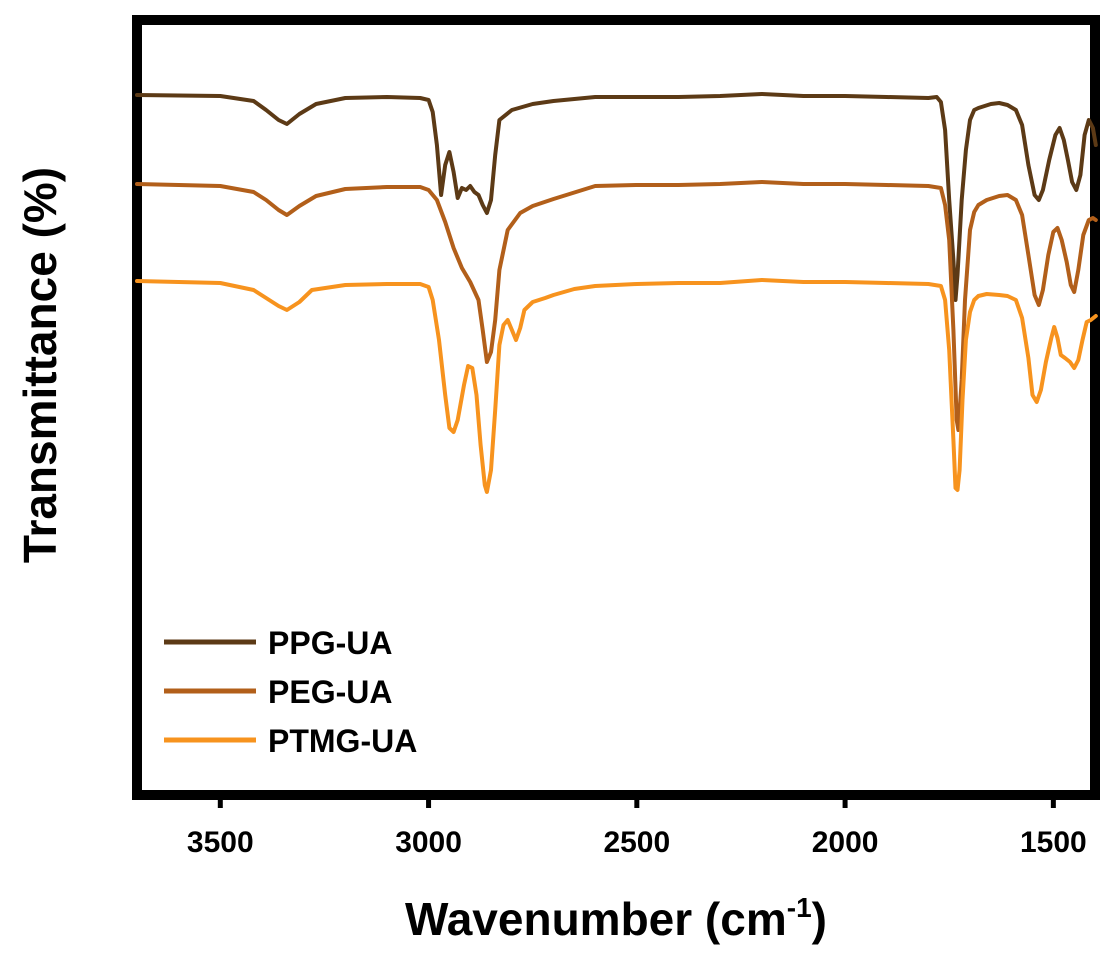  I want to click on legend-label-ppg-ua: PPG-UA, so click(330, 643).